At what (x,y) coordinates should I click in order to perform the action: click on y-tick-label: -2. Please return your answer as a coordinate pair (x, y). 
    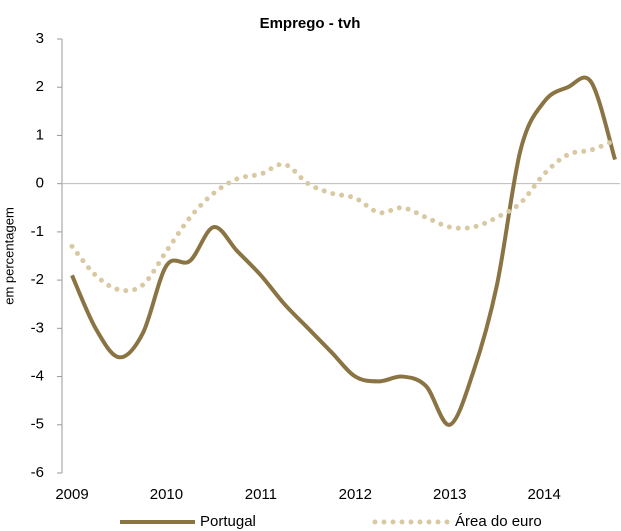
    Looking at the image, I should click on (37, 279).